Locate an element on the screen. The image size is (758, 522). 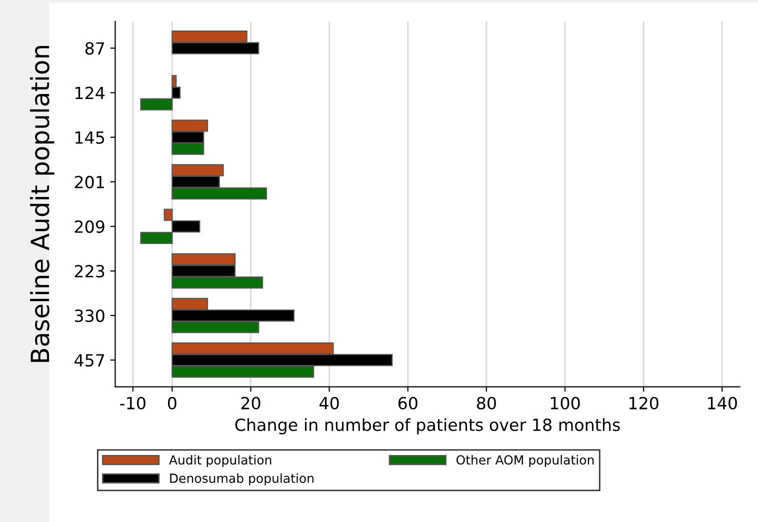
x-tick-label: 120 is located at coordinates (643, 403).